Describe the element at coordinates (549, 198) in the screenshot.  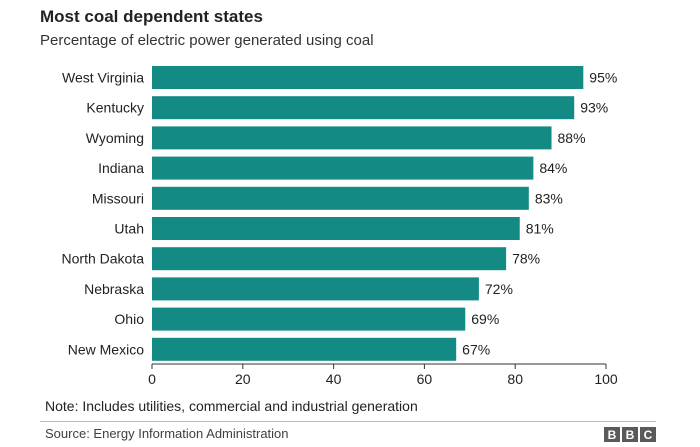
I see `value-label: 83%` at that location.